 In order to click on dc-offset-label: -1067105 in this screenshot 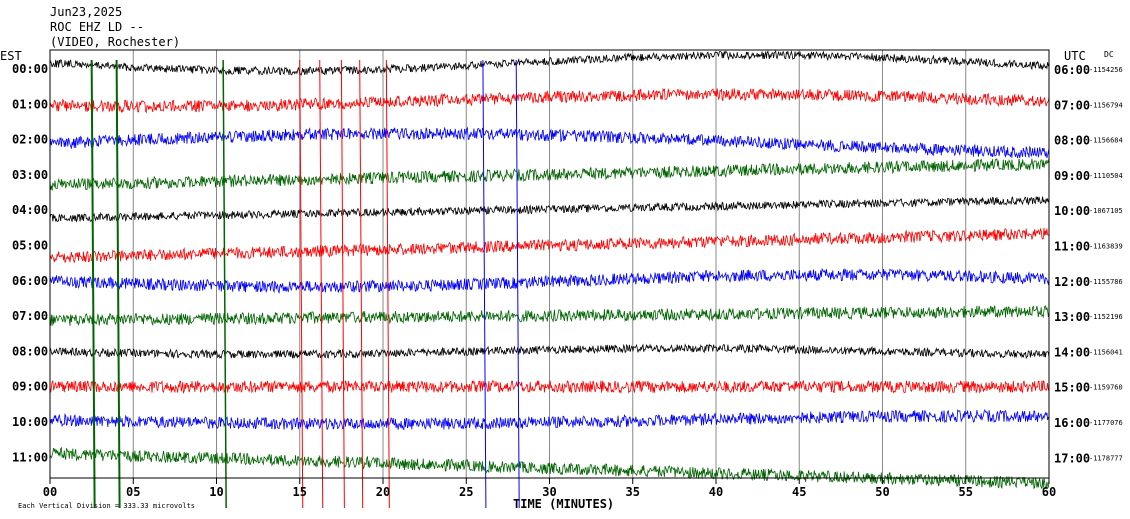, I will do `click(1106, 211)`.